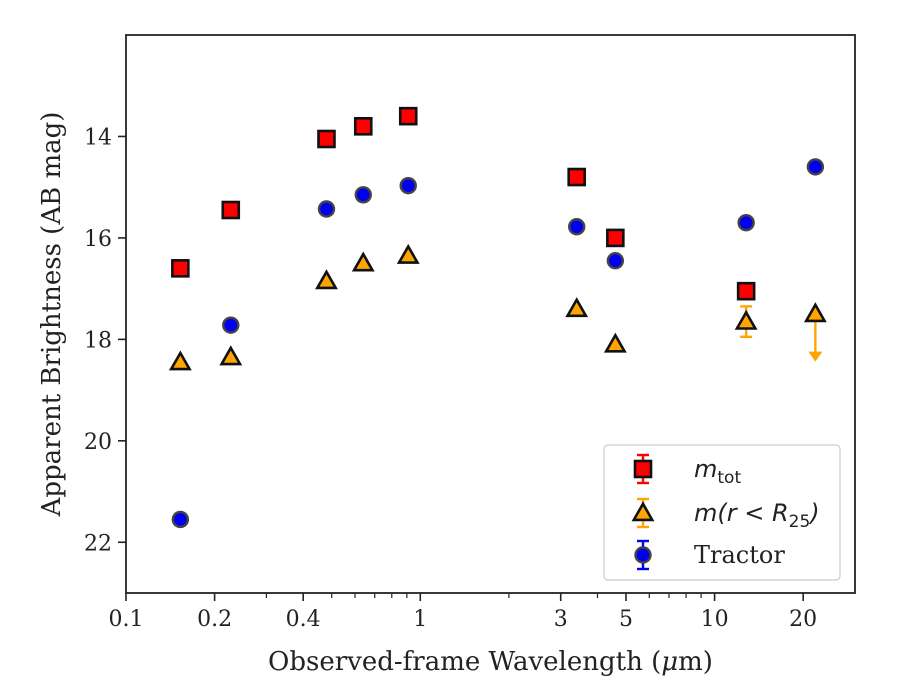 The width and height of the screenshot is (900, 700). I want to click on legend-label-main: m(r < R, so click(741, 513).